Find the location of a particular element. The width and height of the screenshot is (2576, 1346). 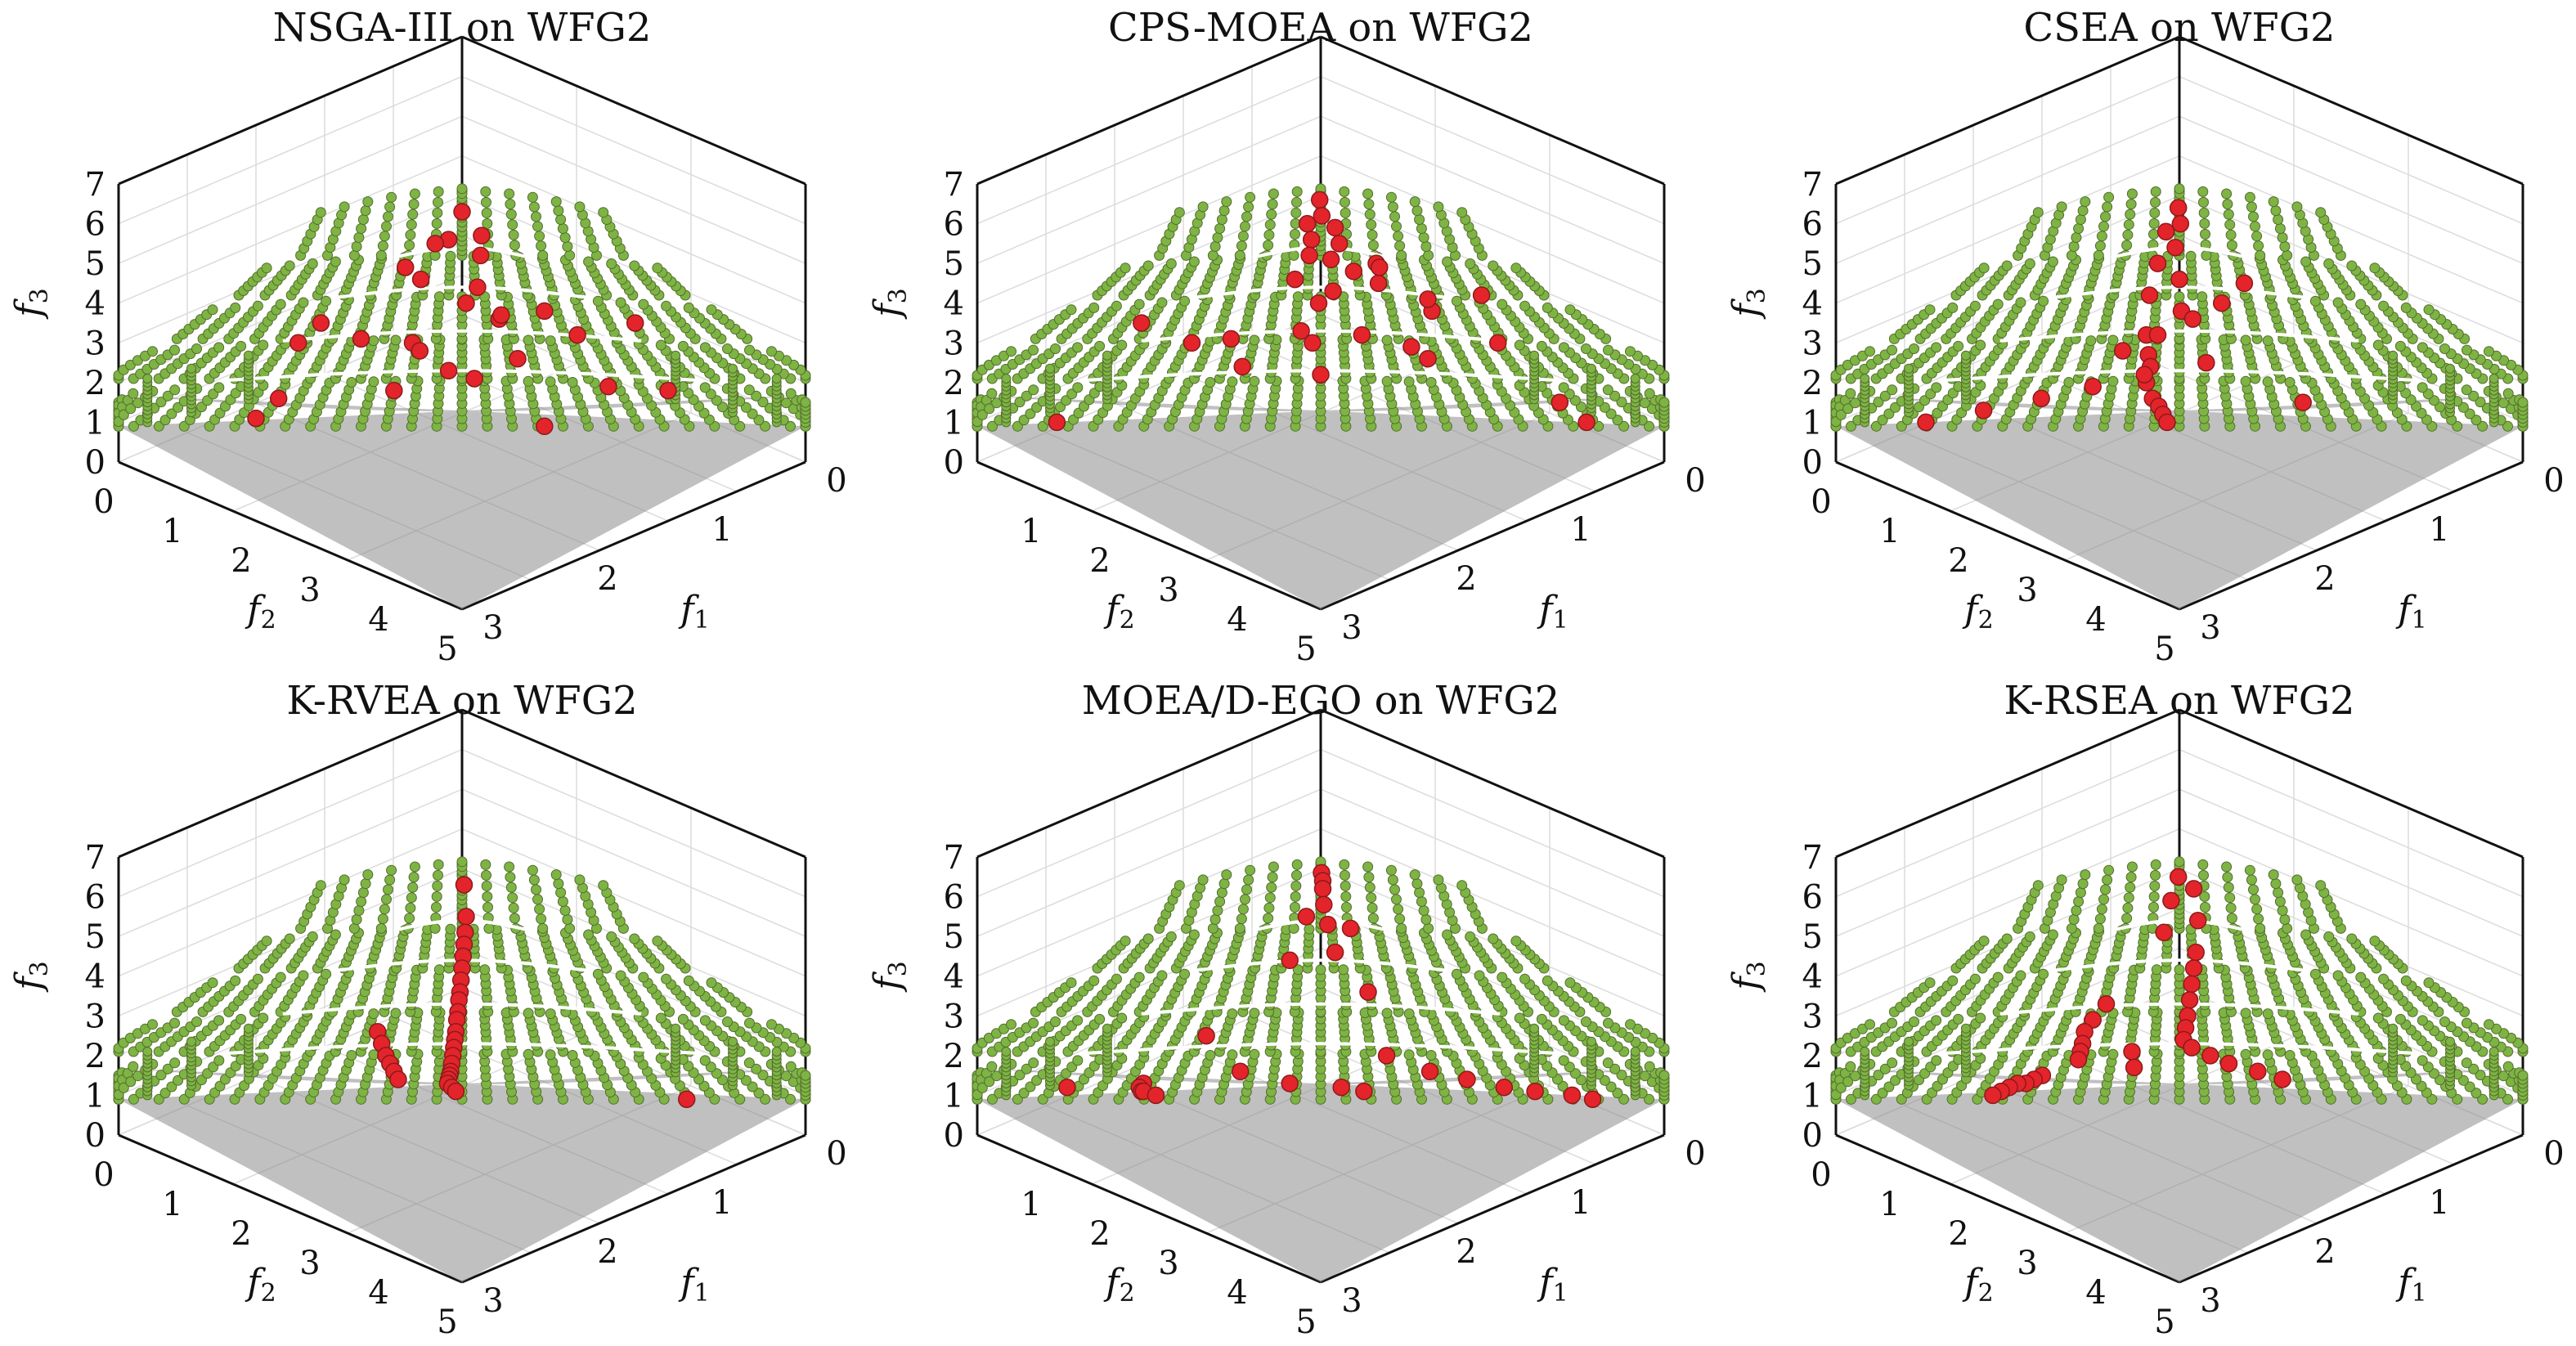

x-tick-label: 0 is located at coordinates (1695, 481).